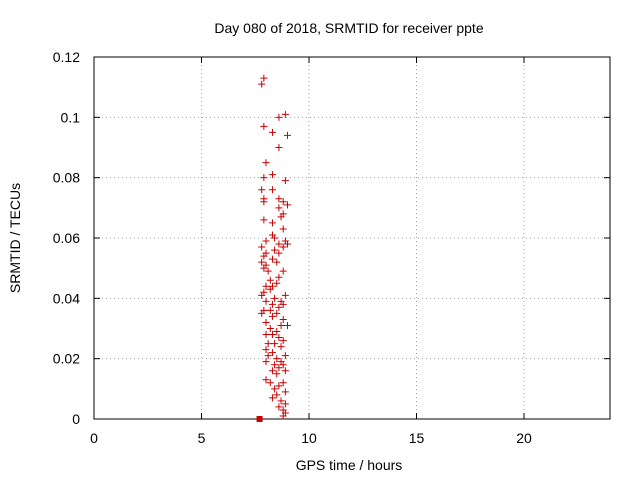 Image resolution: width=640 pixels, height=480 pixels. Describe the element at coordinates (202, 438) in the screenshot. I see `x-tick-label: 5` at that location.